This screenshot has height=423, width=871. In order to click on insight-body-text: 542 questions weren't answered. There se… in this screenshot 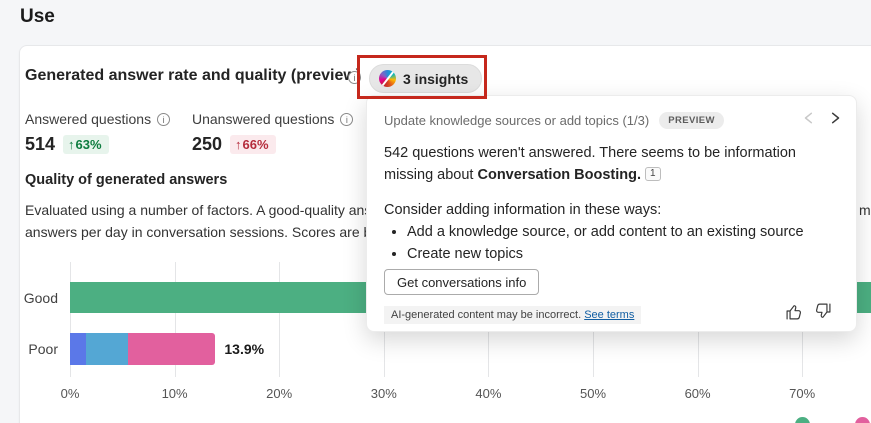, I will do `click(590, 164)`.